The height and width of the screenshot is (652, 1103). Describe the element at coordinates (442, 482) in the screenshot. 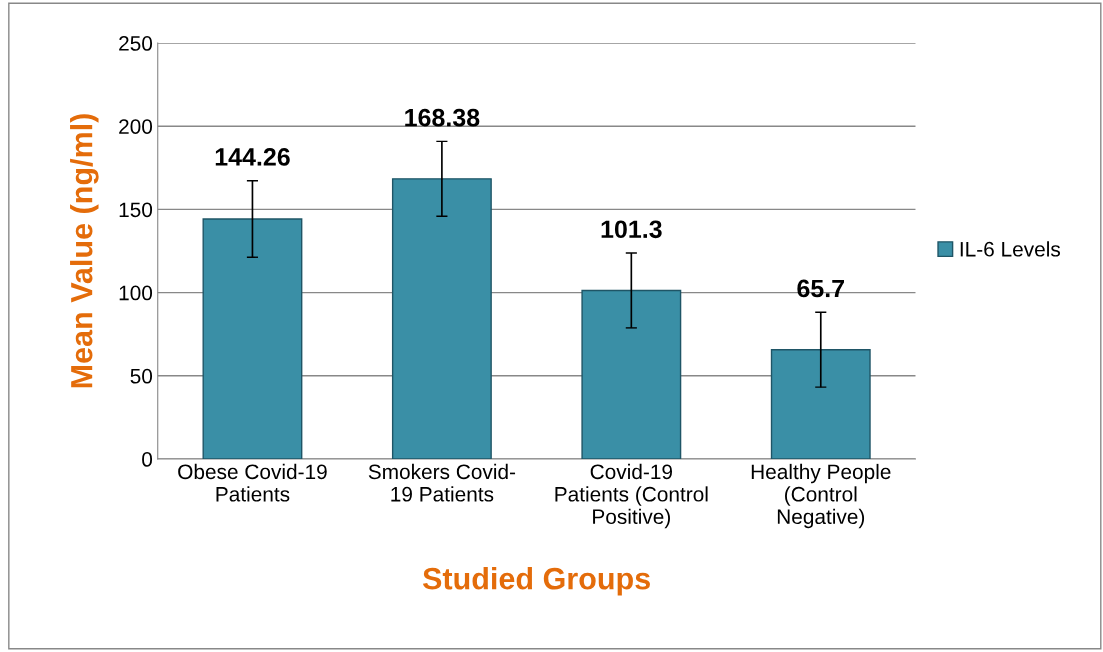

I see `x-tick-label: Smokers Covid- 19 Patients` at that location.